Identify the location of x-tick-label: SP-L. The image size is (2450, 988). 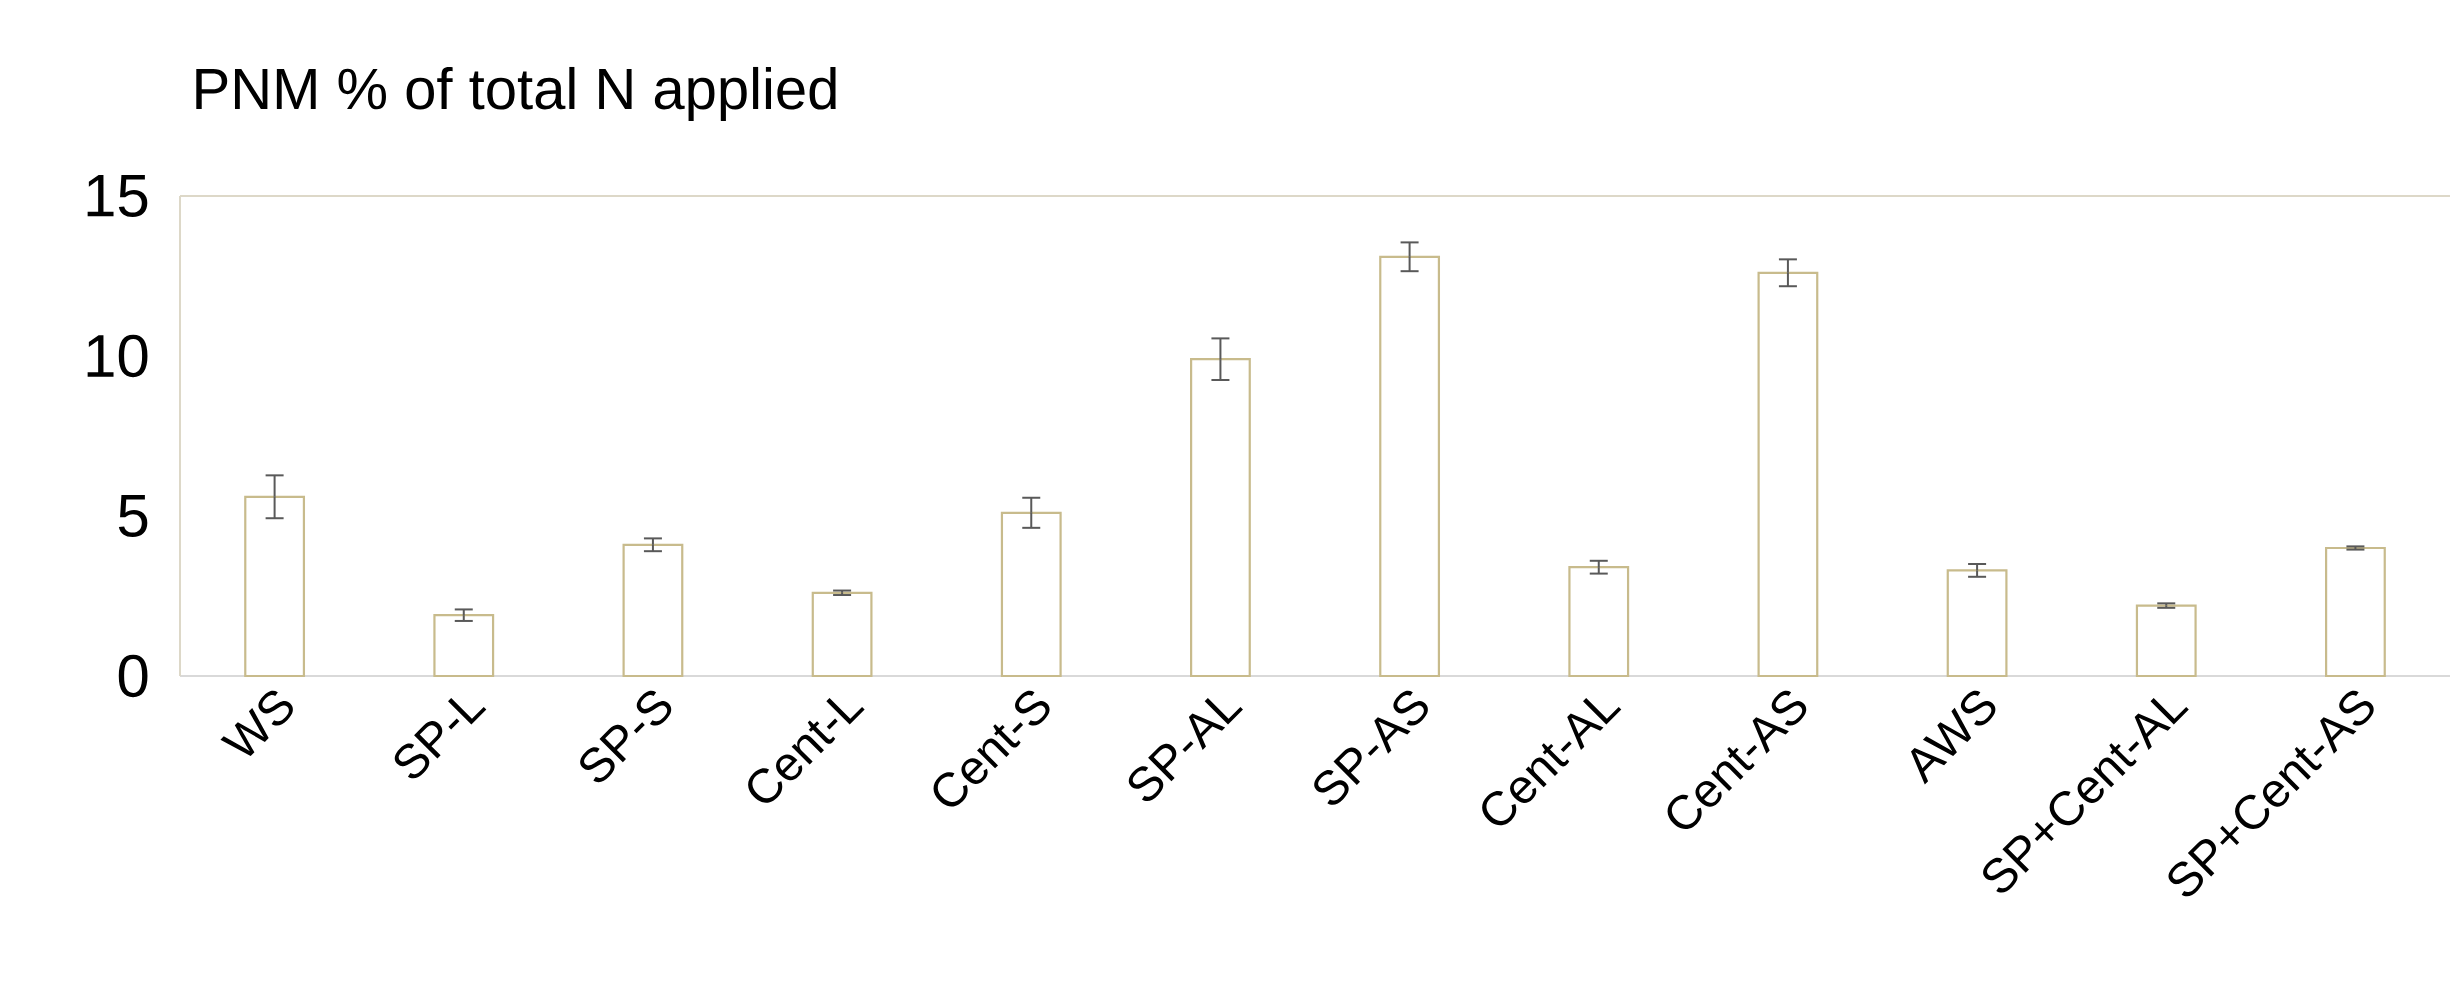
(440, 738).